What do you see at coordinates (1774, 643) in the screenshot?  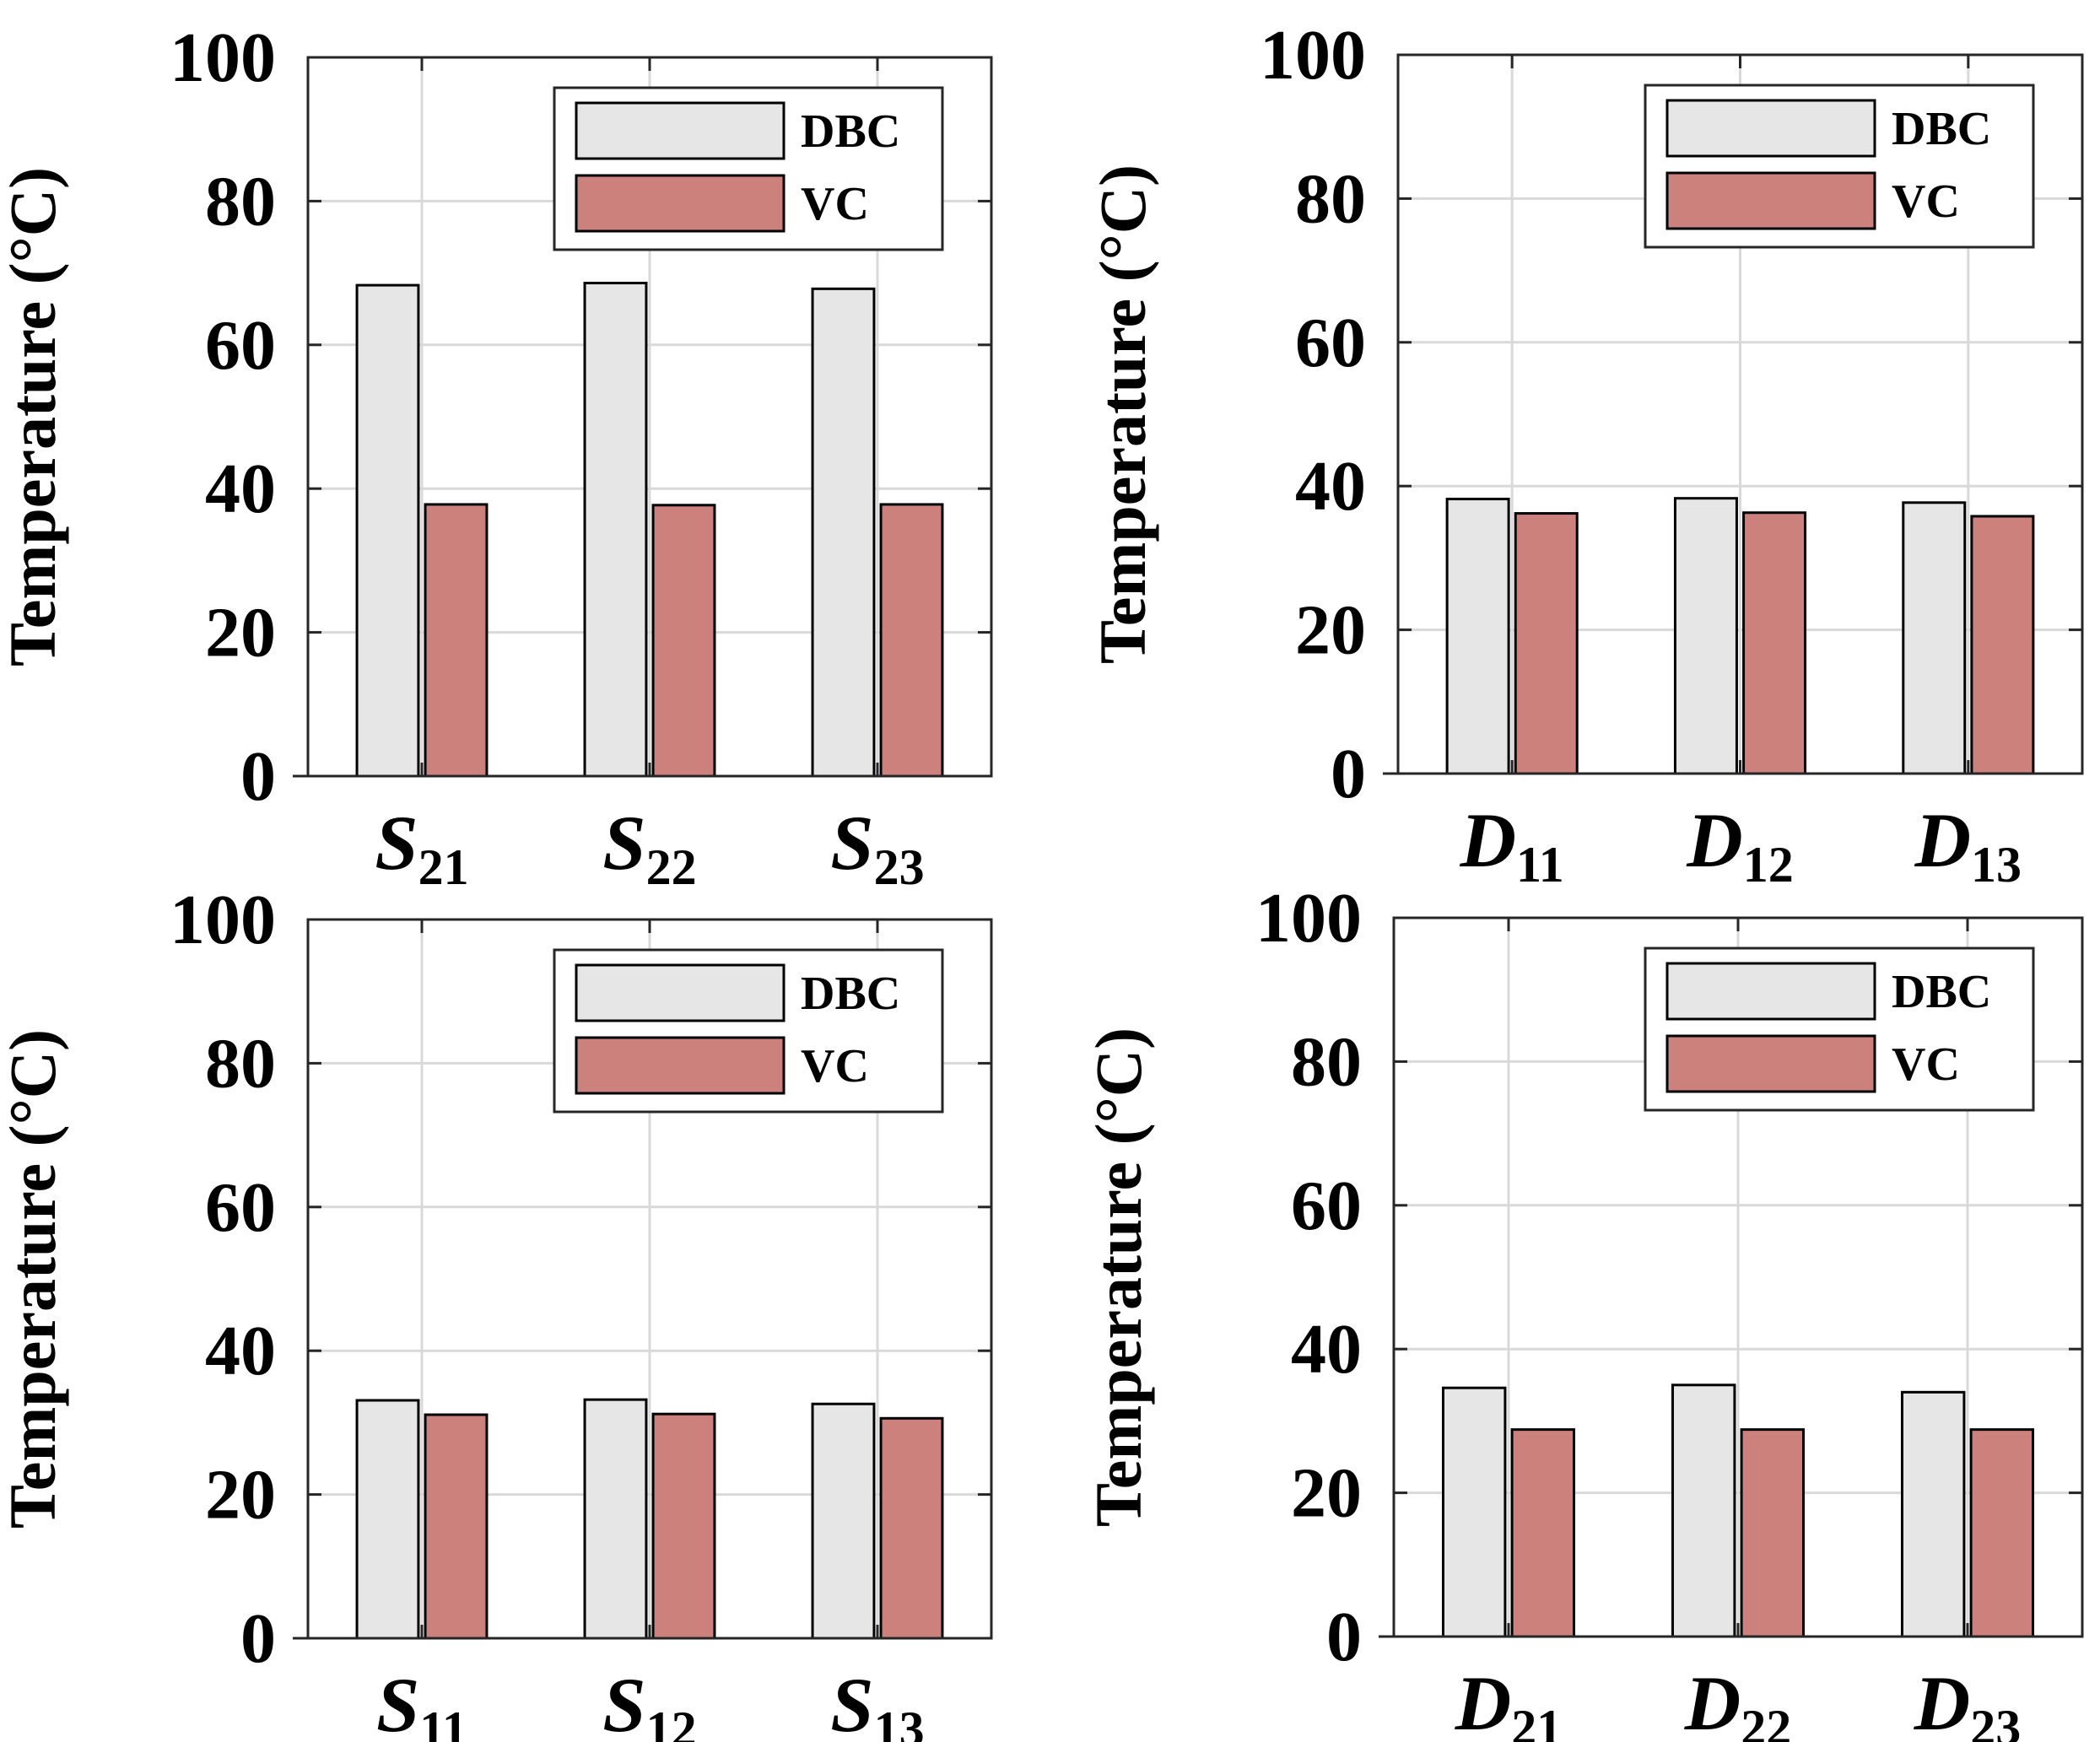 I see `bar-vc-d12` at bounding box center [1774, 643].